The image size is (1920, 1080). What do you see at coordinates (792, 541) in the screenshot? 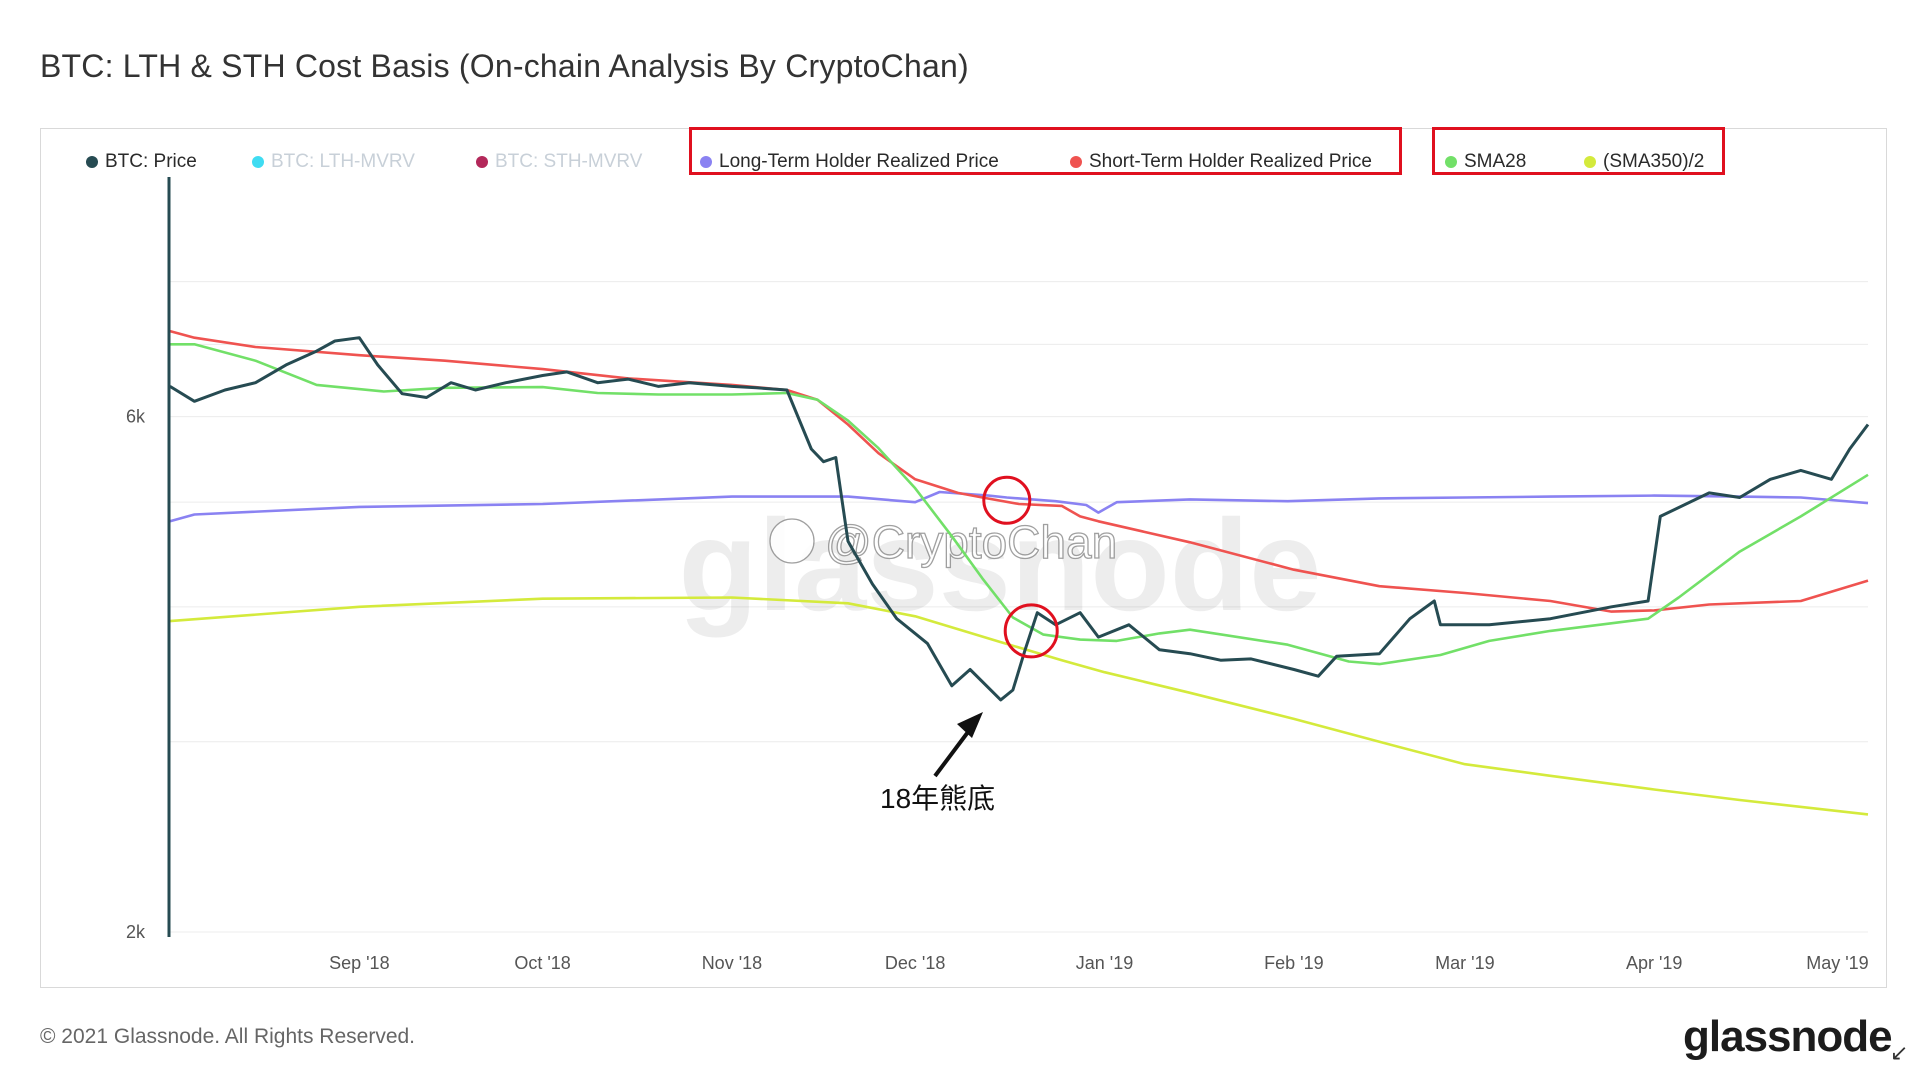
I see `weibo-icon` at bounding box center [792, 541].